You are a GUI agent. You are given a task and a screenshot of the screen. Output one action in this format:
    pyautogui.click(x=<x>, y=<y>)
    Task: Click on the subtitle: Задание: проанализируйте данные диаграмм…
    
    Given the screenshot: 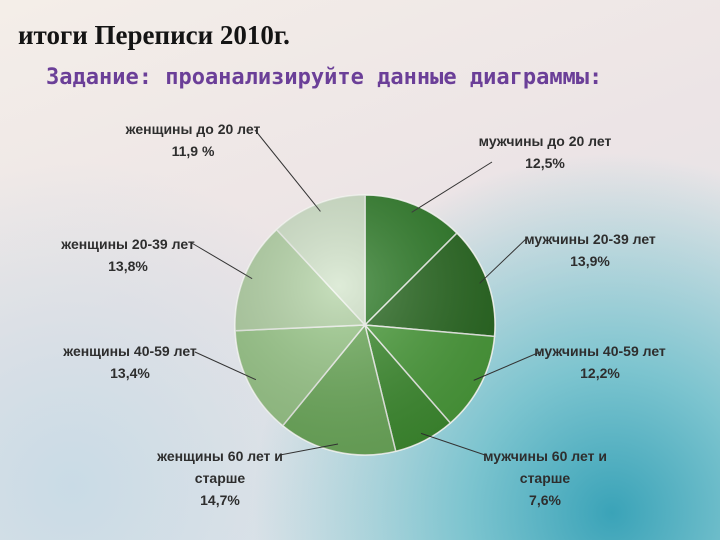 What is the action you would take?
    pyautogui.click(x=324, y=77)
    